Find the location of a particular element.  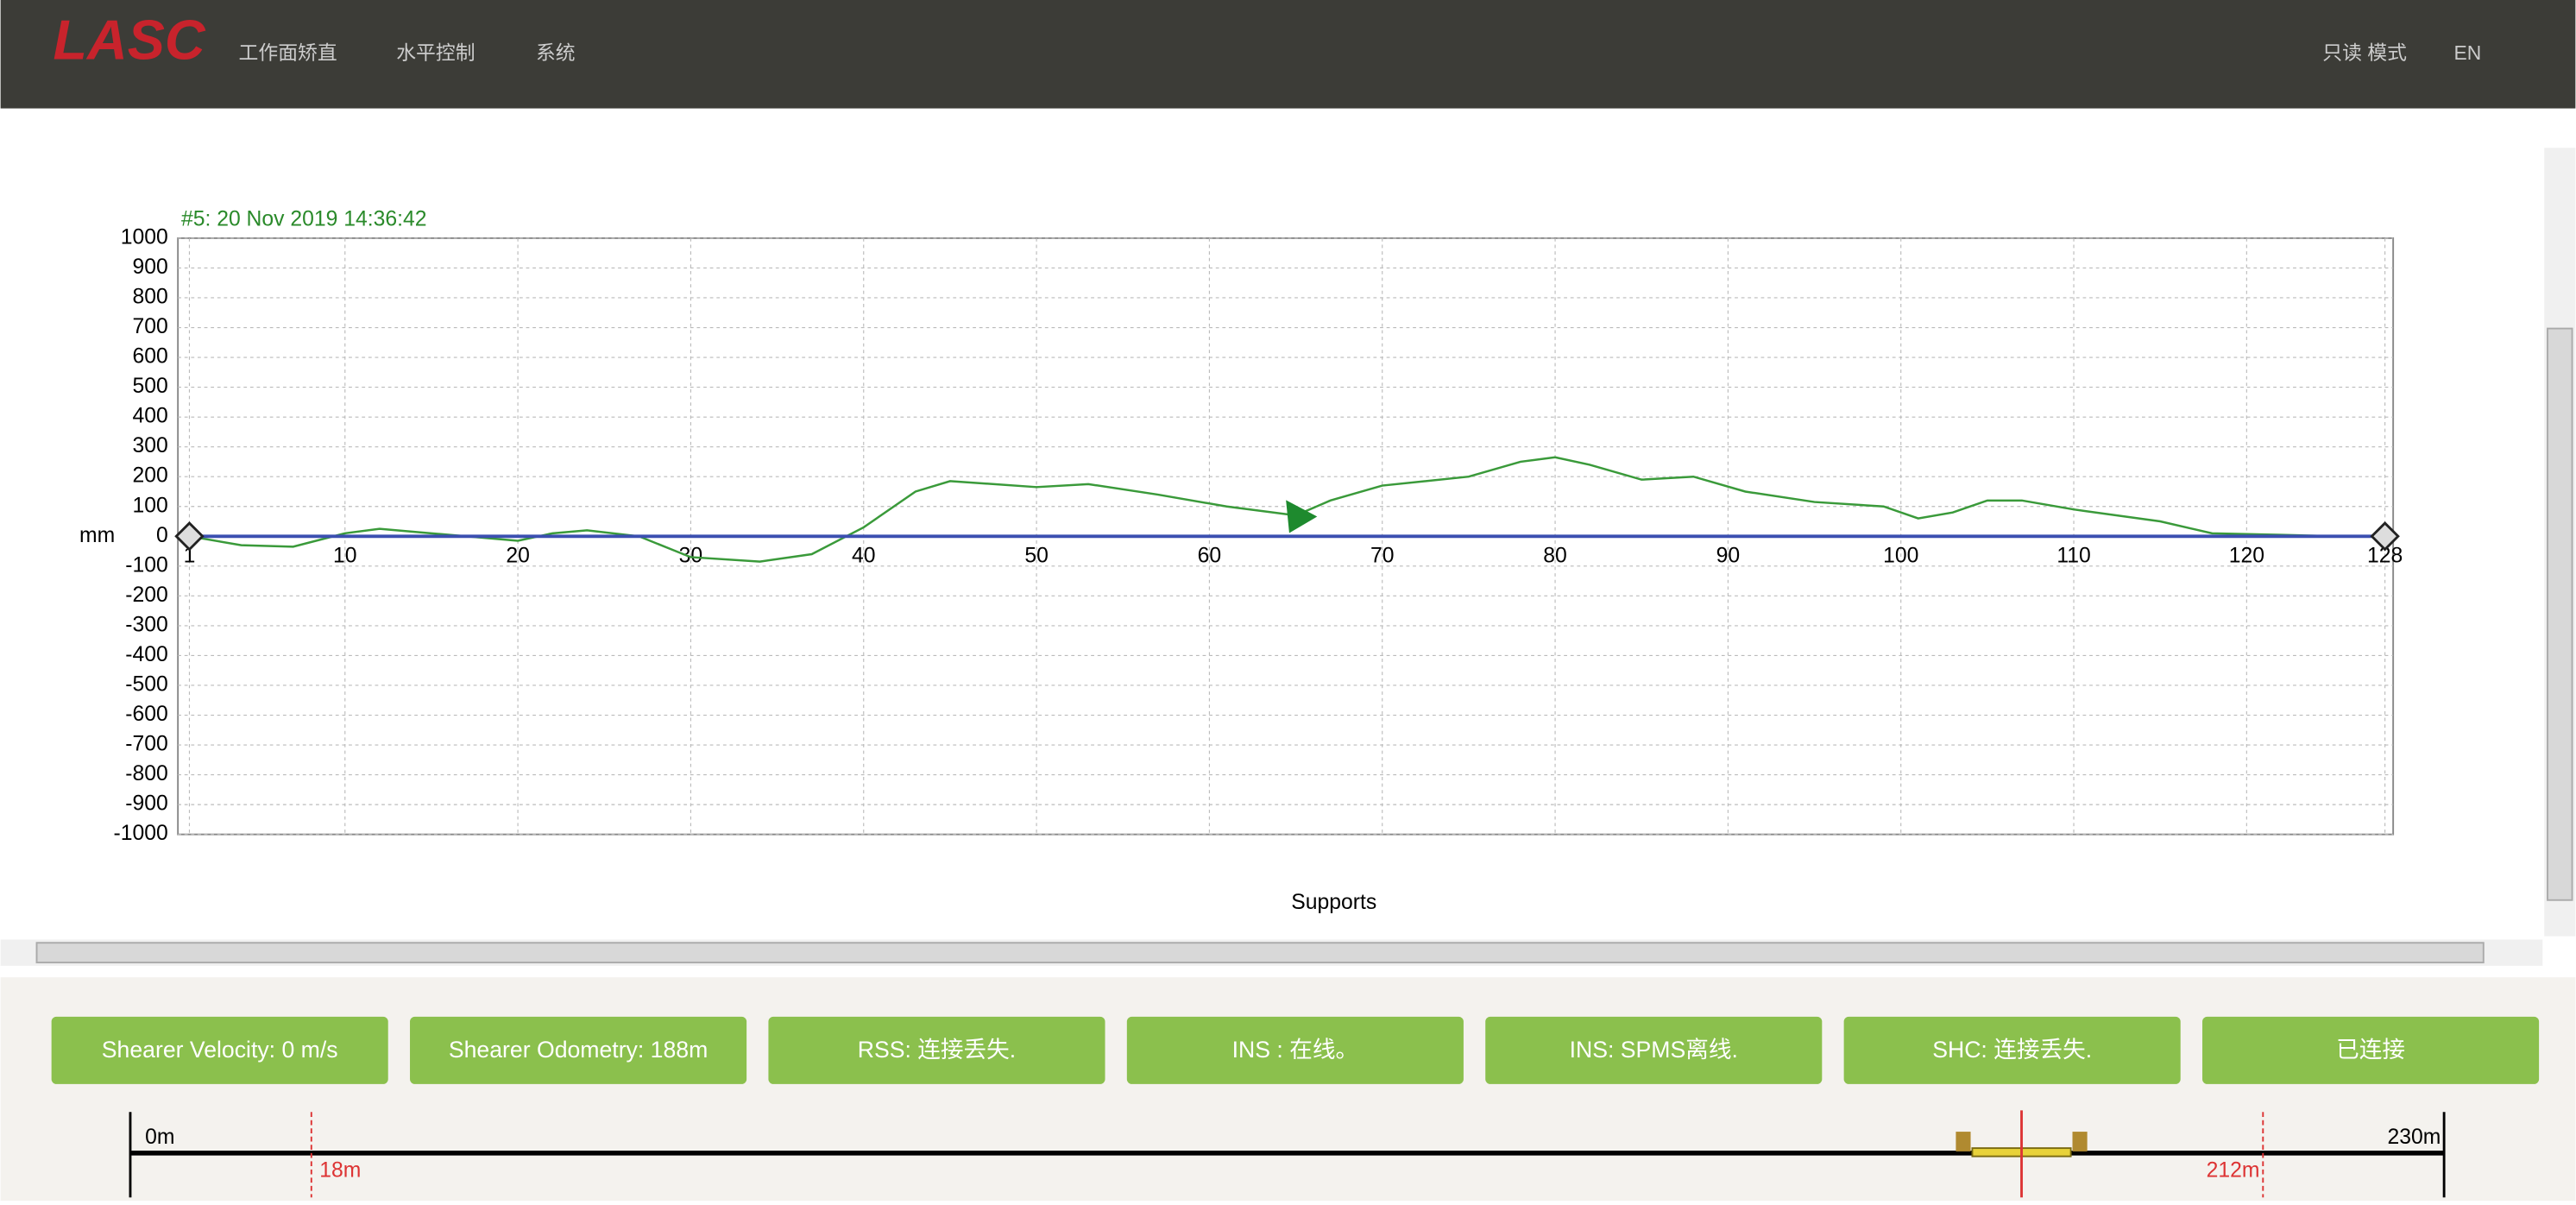

x-tick-label: 30 is located at coordinates (691, 557).